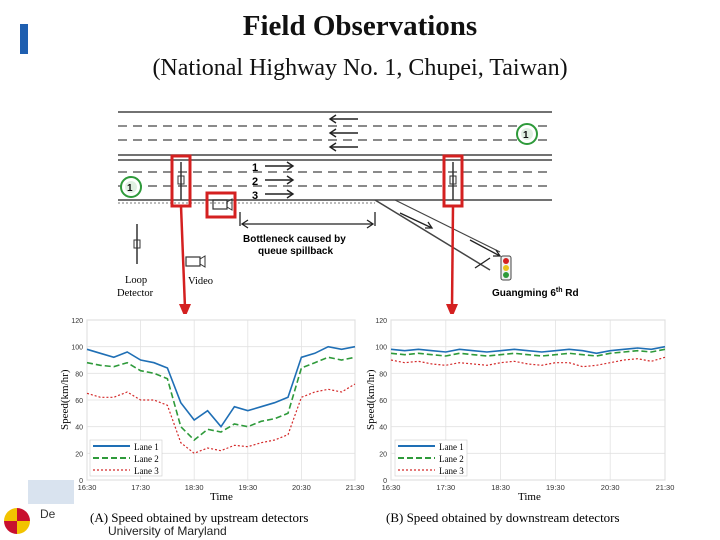 The height and width of the screenshot is (540, 720). I want to click on westbound-arrows, so click(343, 133).